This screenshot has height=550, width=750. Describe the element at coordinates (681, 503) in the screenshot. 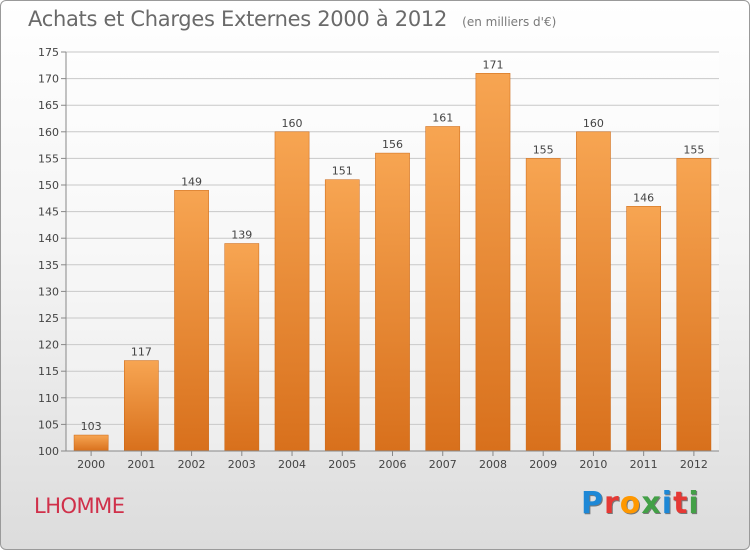

I see `logo-letter: t` at that location.